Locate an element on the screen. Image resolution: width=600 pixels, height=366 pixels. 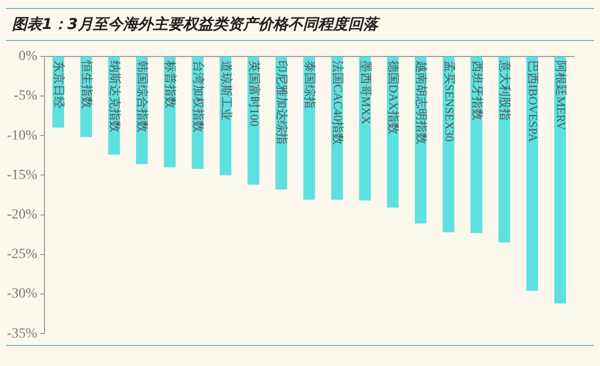
x-tick-label: 恒生指数 is located at coordinates (87, 83).